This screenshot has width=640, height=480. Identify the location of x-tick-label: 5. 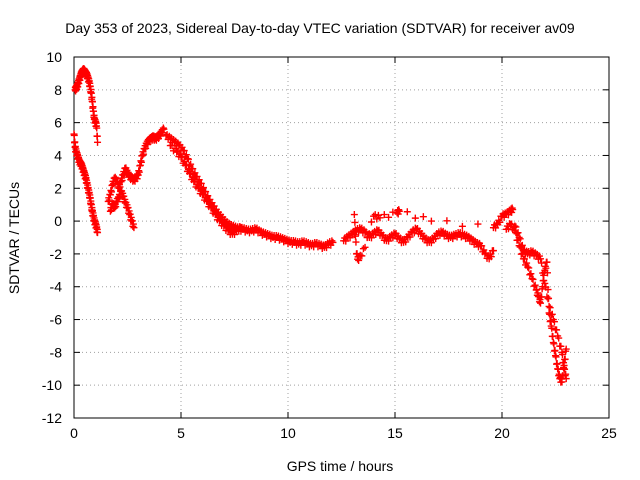
(181, 433).